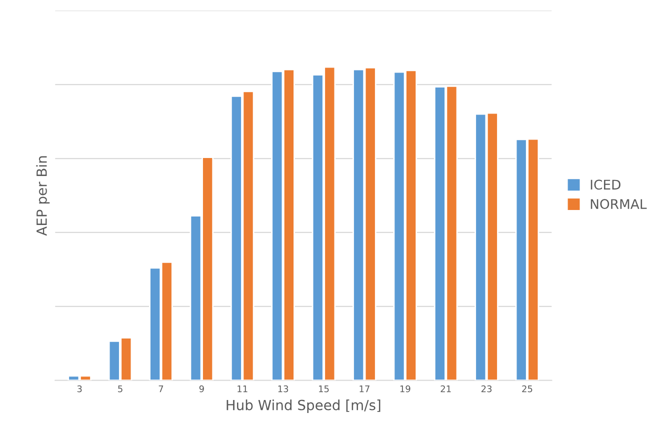 Image resolution: width=649 pixels, height=425 pixels. Describe the element at coordinates (605, 185) in the screenshot. I see `legend-label: ICED` at that location.